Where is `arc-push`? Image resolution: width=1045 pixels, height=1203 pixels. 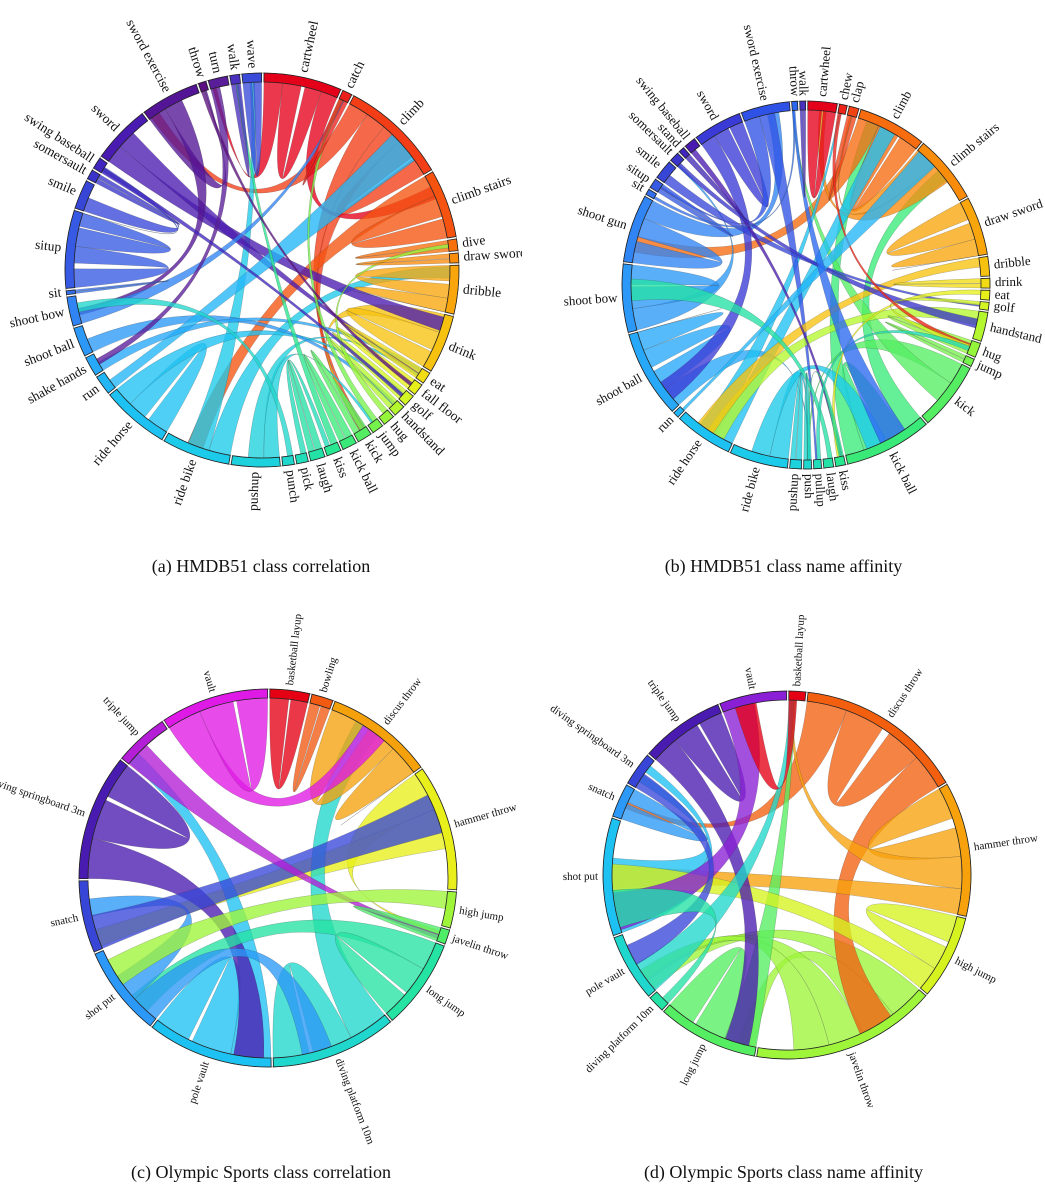 arc-push is located at coordinates (807, 464).